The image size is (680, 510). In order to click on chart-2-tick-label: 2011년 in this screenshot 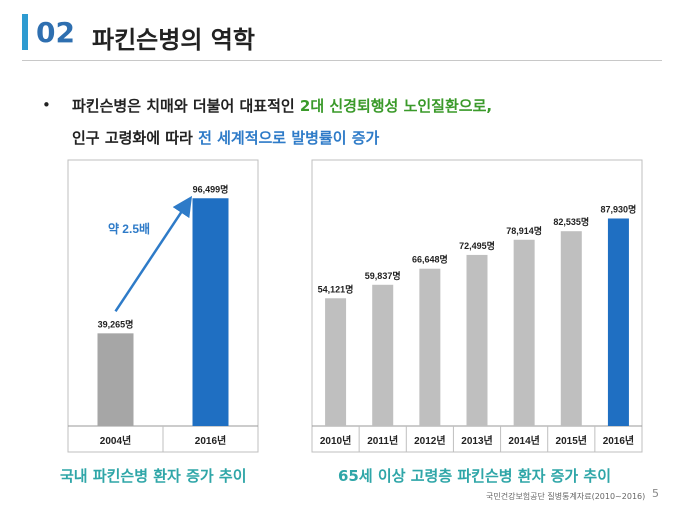, I will do `click(382, 440)`.